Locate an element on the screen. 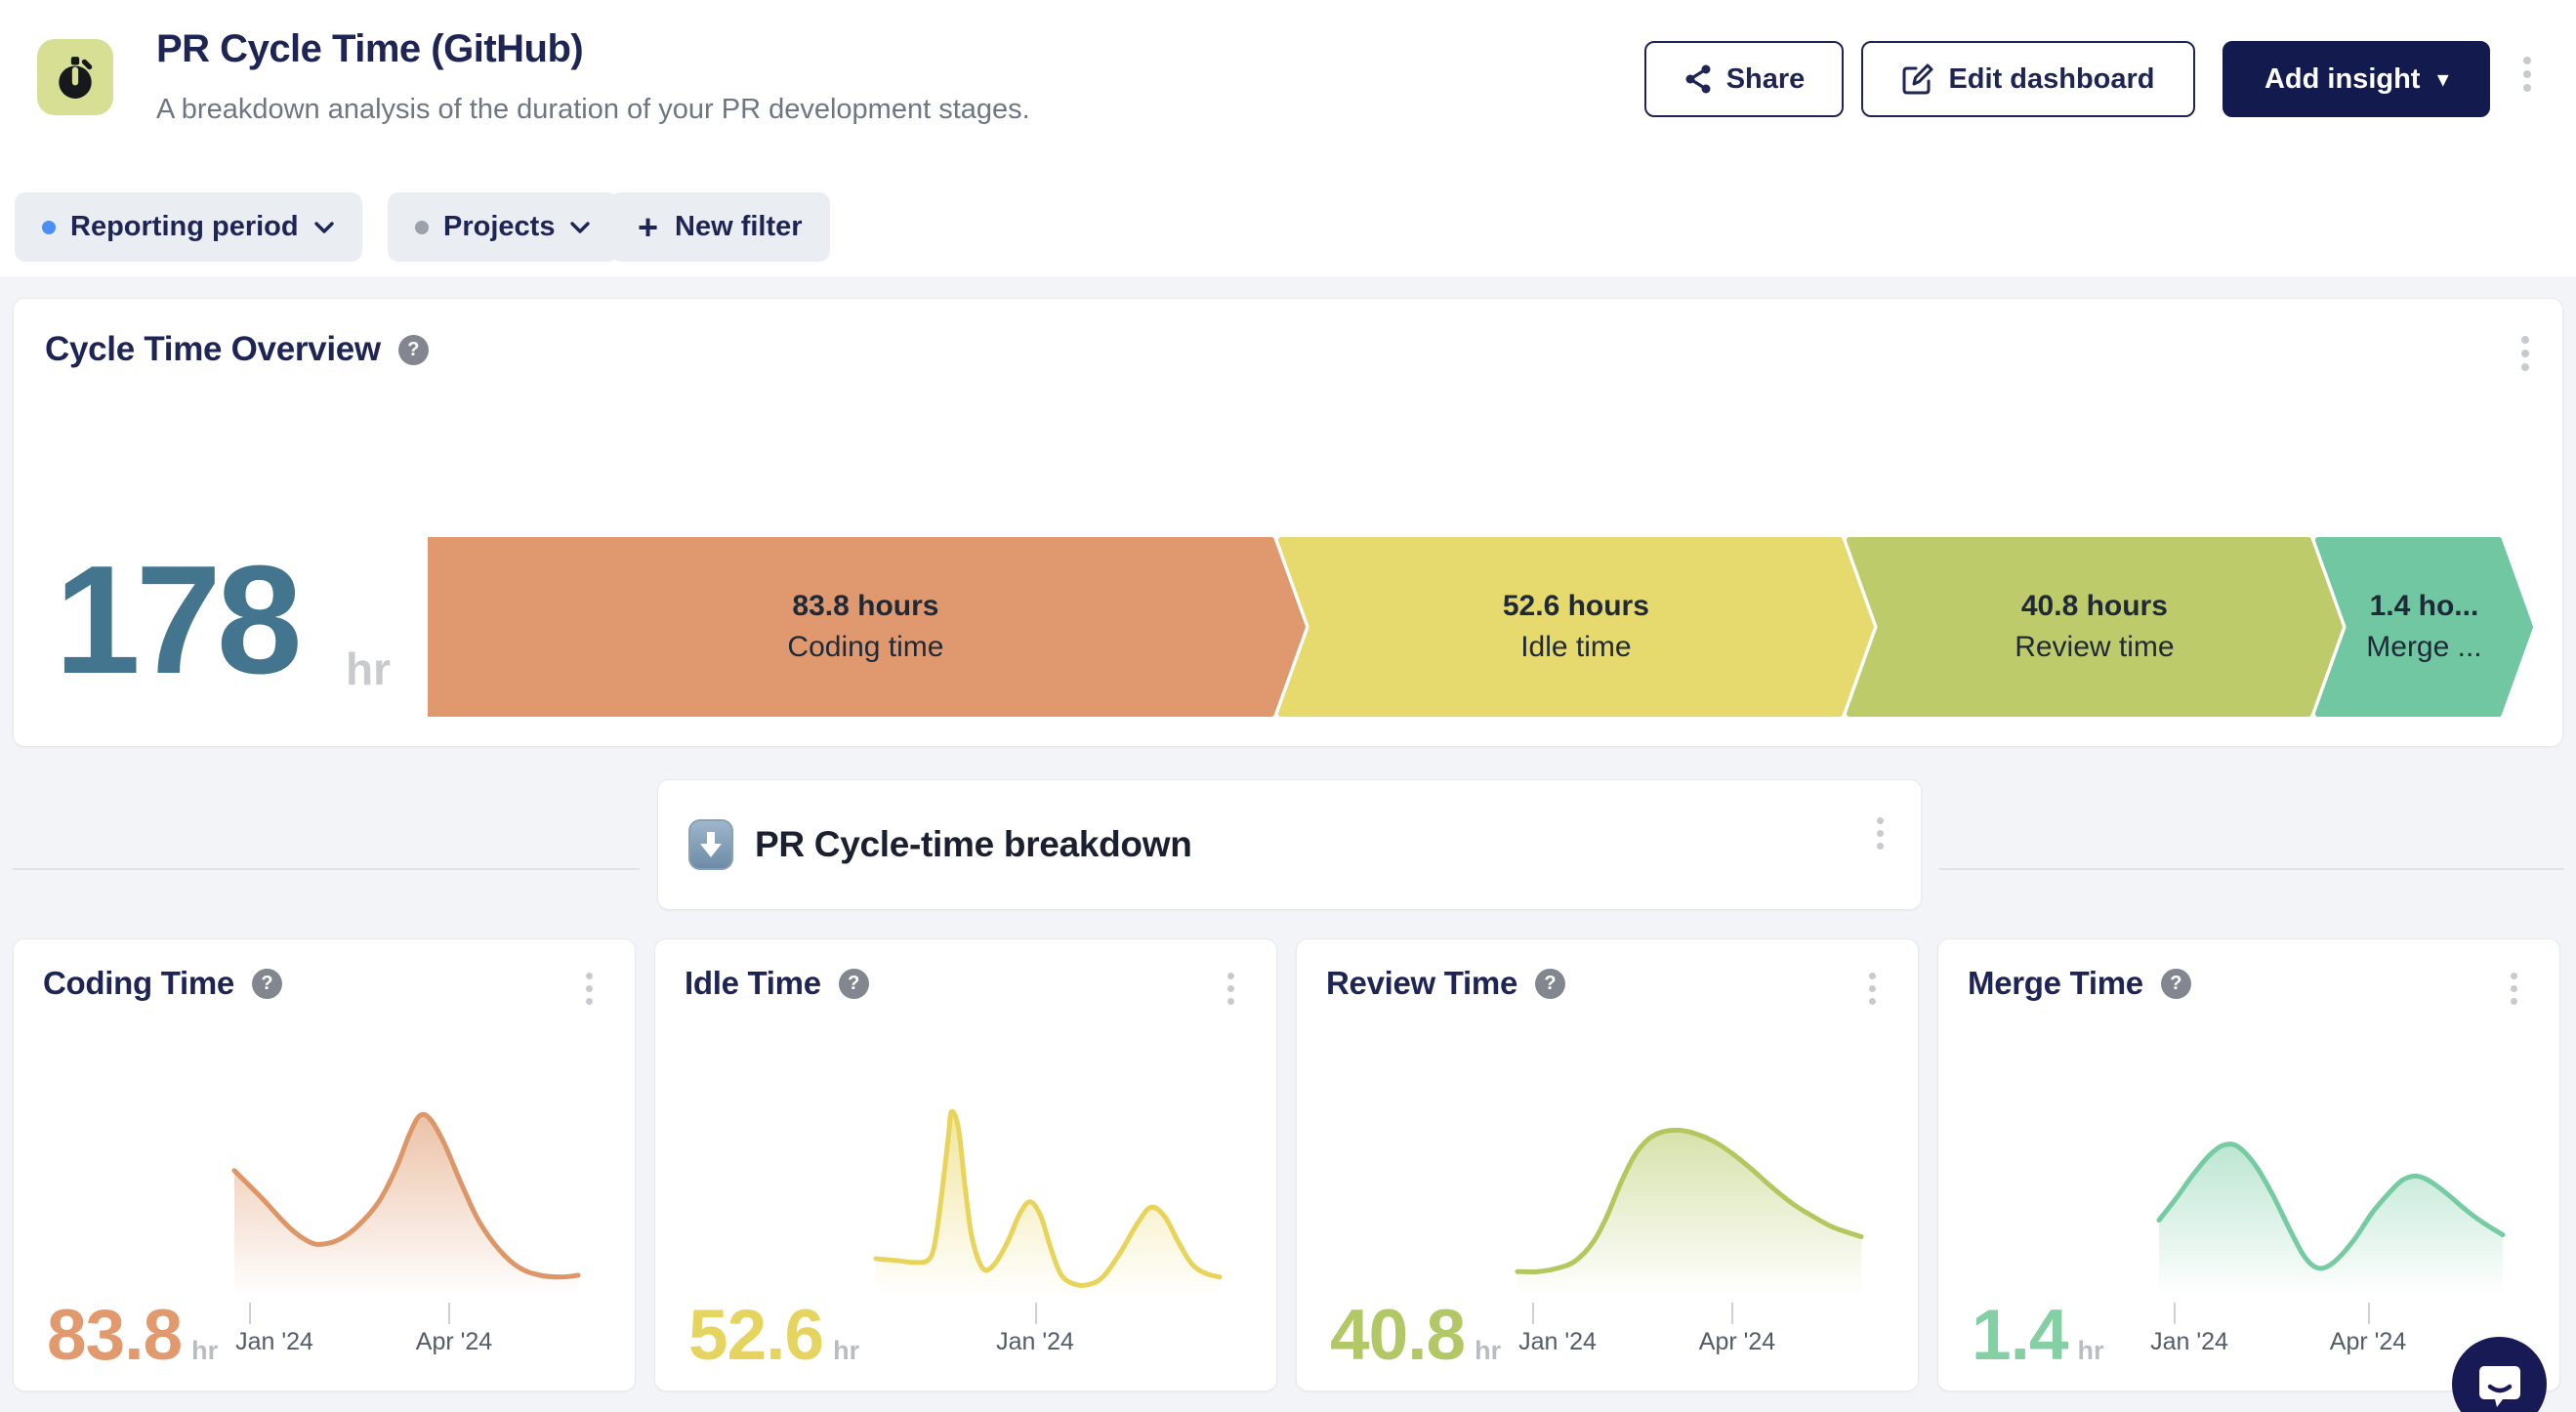 The height and width of the screenshot is (1412, 2576). funnel-segment-value: 52.6 hours is located at coordinates (1576, 606).